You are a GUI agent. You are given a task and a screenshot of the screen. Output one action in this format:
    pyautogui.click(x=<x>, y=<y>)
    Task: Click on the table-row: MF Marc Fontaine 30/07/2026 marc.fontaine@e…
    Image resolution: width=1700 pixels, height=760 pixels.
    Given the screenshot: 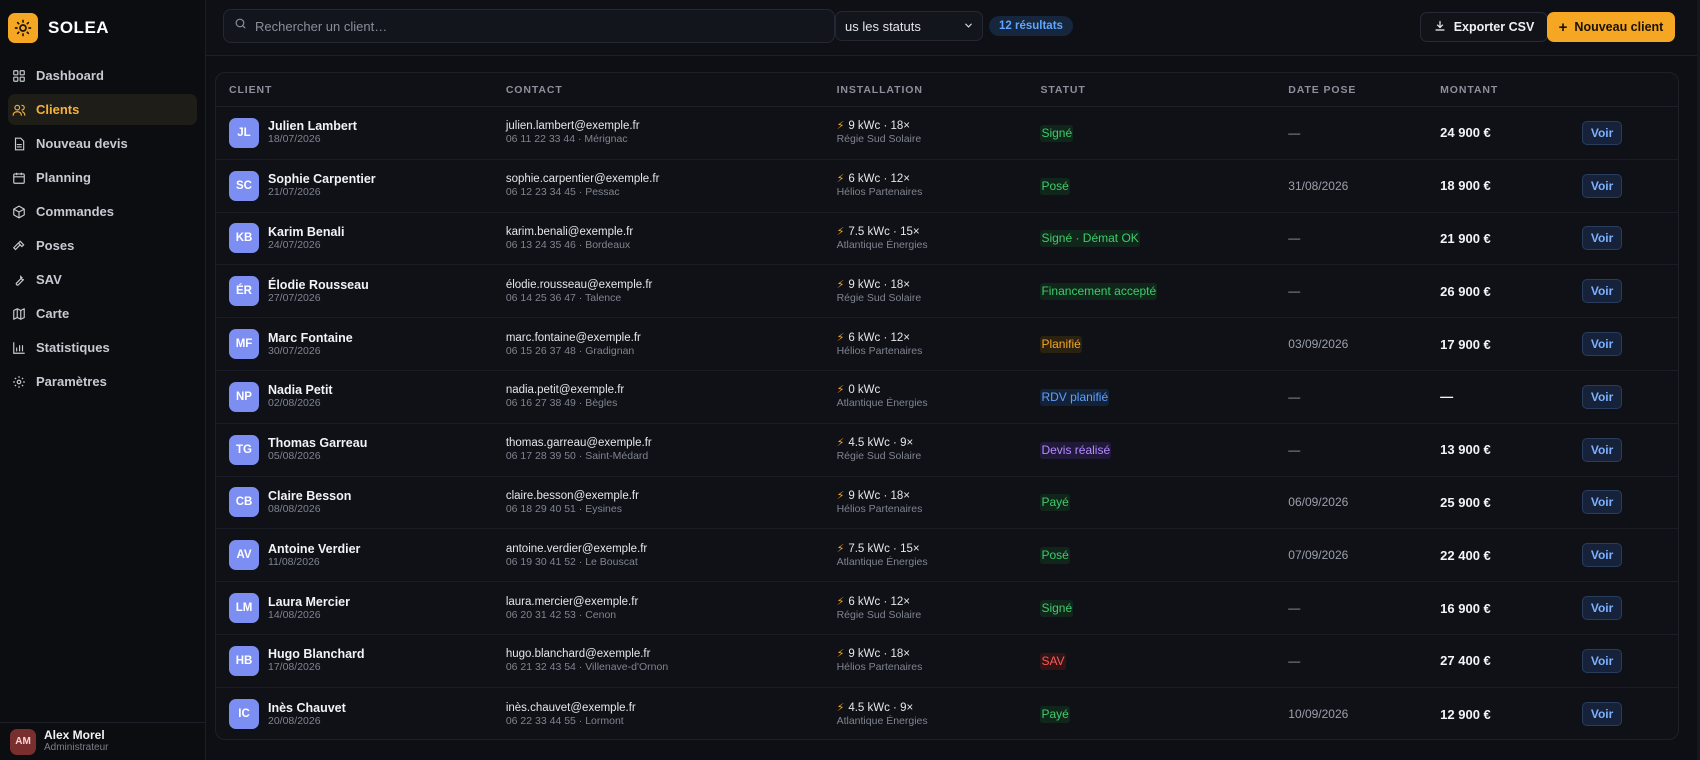 What is the action you would take?
    pyautogui.click(x=947, y=344)
    